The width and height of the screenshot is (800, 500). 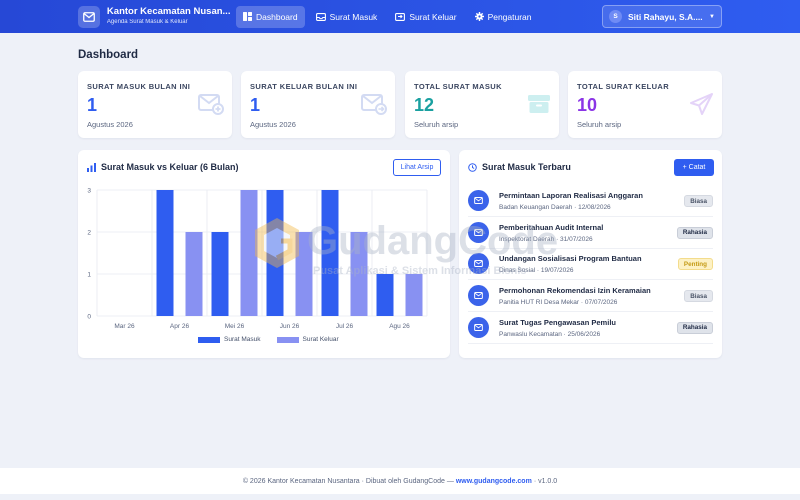 I want to click on x-tick-label: Apr 26, so click(x=180, y=326).